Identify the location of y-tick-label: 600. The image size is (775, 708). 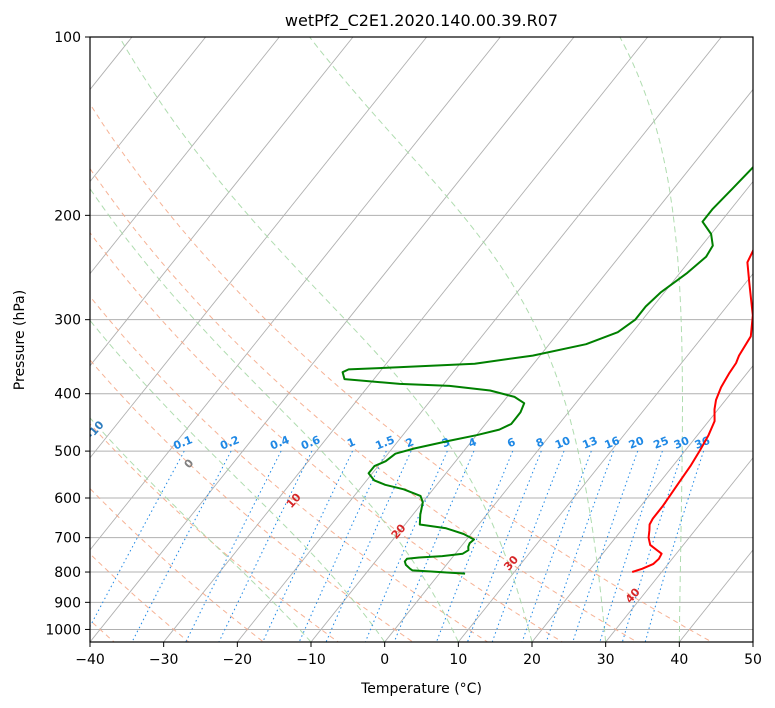
(67, 499).